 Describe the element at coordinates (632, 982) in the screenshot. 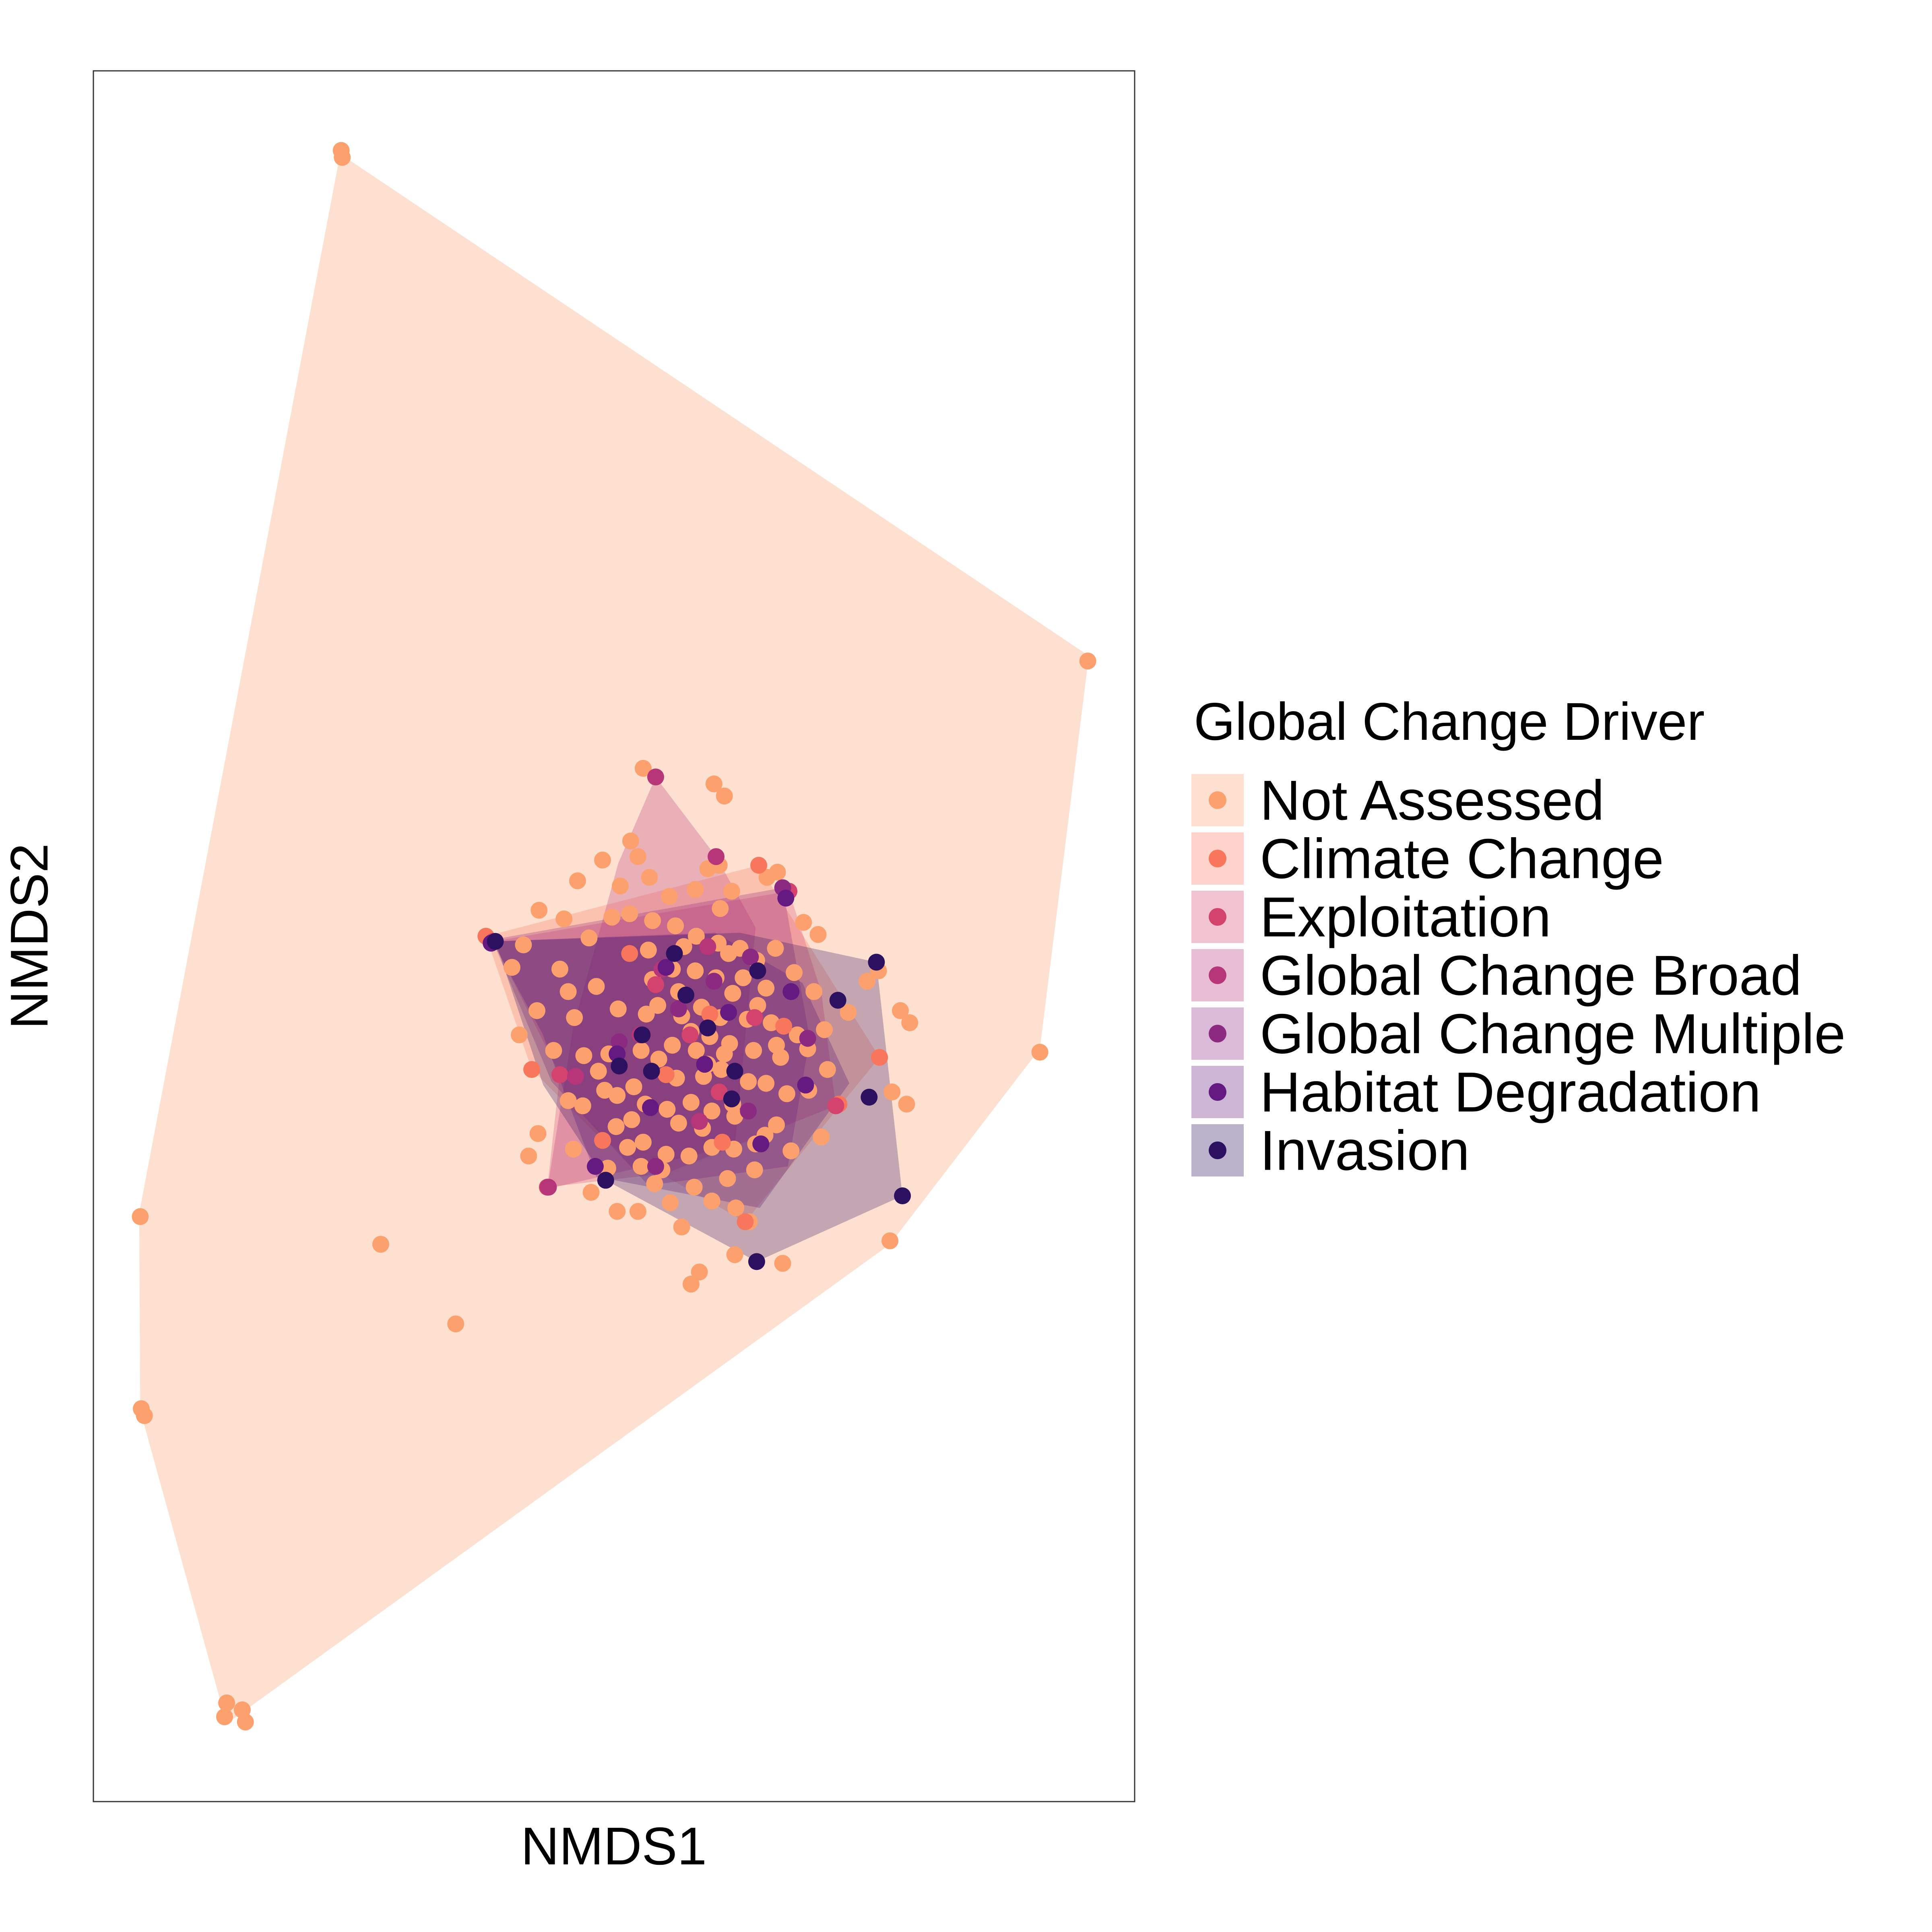

I see `series-global-change-broad` at that location.